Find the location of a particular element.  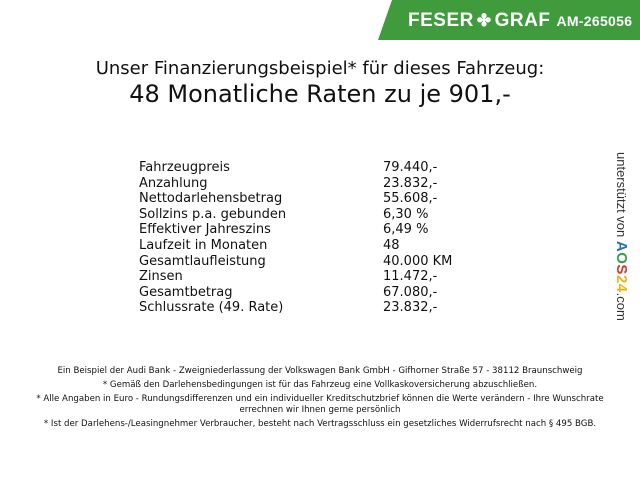

brand-name-right: GRAF is located at coordinates (522, 20).